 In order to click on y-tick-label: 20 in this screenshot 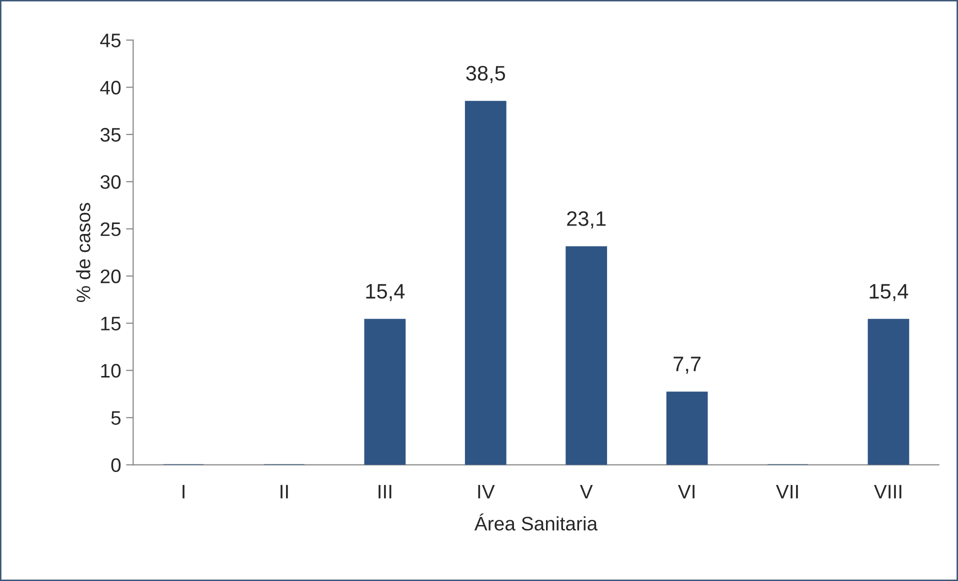, I will do `click(110, 277)`.